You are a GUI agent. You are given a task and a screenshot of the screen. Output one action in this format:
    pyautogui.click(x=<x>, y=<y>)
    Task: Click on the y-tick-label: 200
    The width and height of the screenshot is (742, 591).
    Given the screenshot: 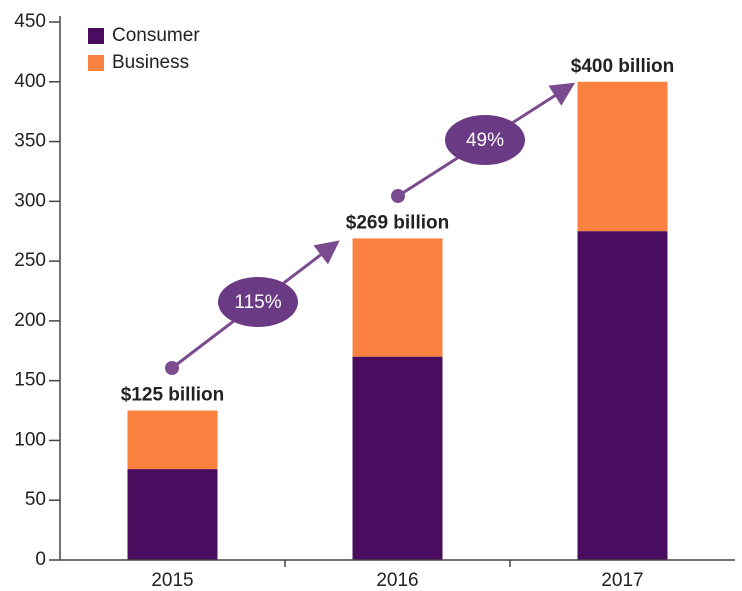 What is the action you would take?
    pyautogui.click(x=30, y=320)
    